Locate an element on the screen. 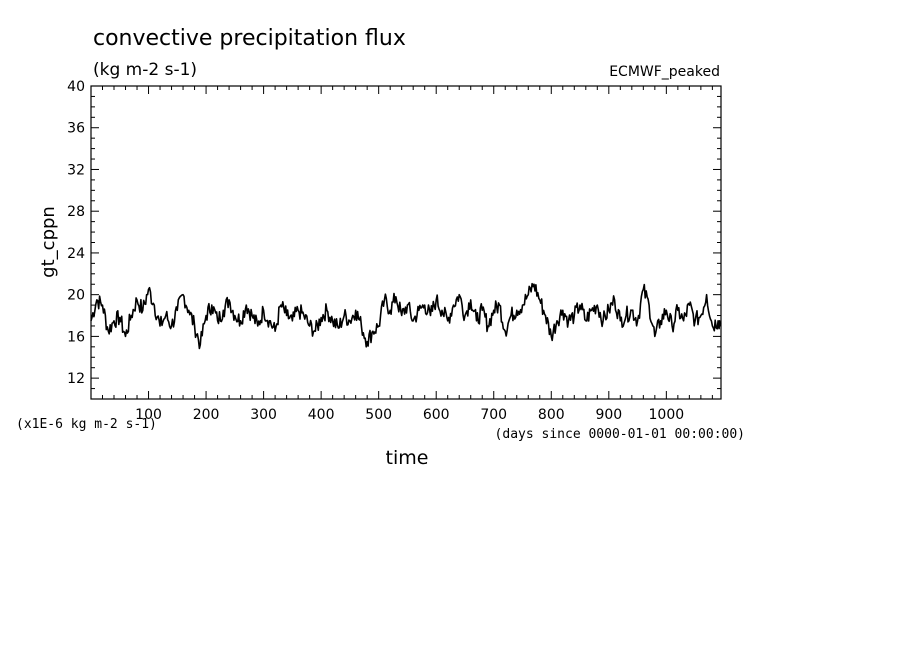  y-axis-label: gt_cppn is located at coordinates (48, 242).